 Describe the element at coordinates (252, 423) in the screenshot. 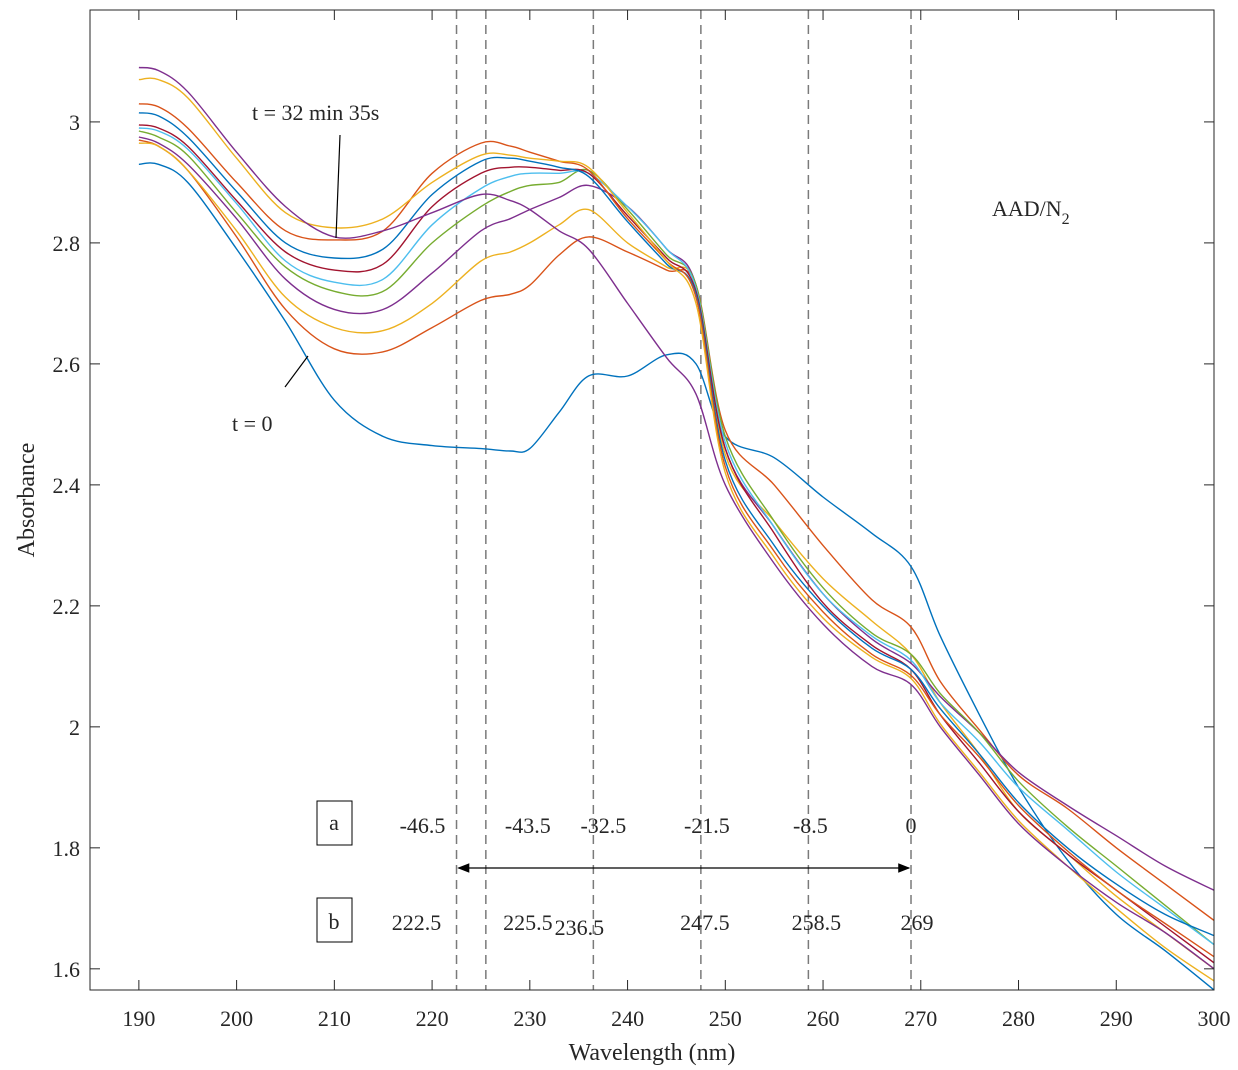

I see `annotation-bottom-curve: t = 0` at that location.